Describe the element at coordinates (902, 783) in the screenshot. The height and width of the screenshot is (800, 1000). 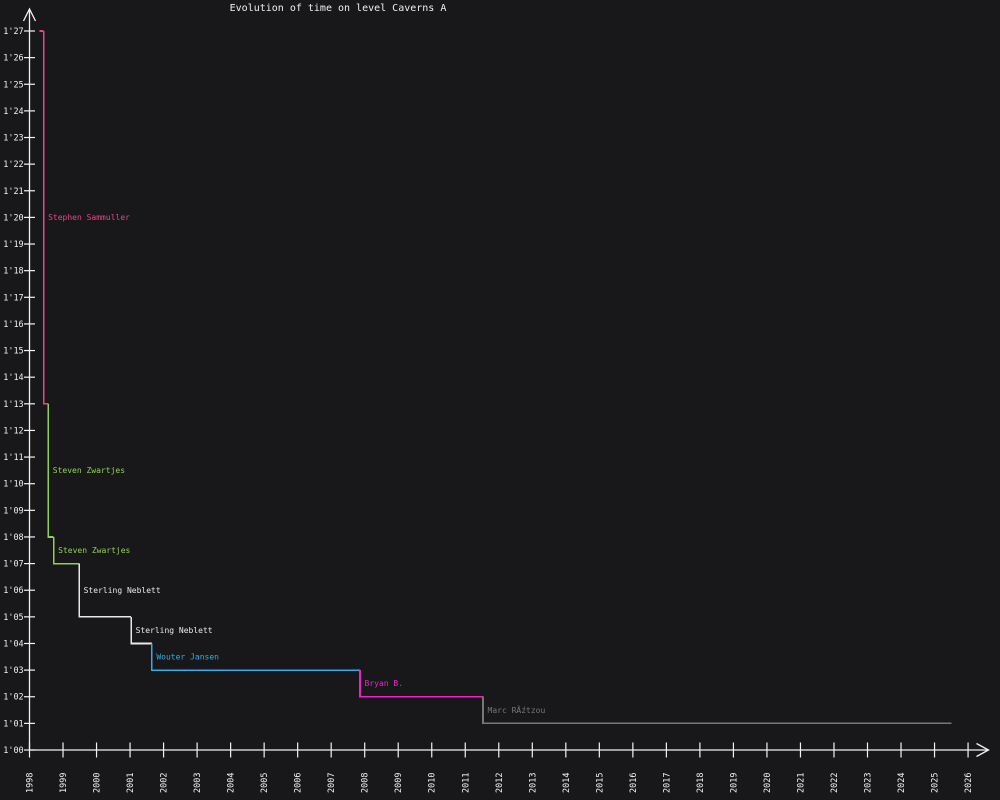
I see `x-tick-label: 2024` at that location.